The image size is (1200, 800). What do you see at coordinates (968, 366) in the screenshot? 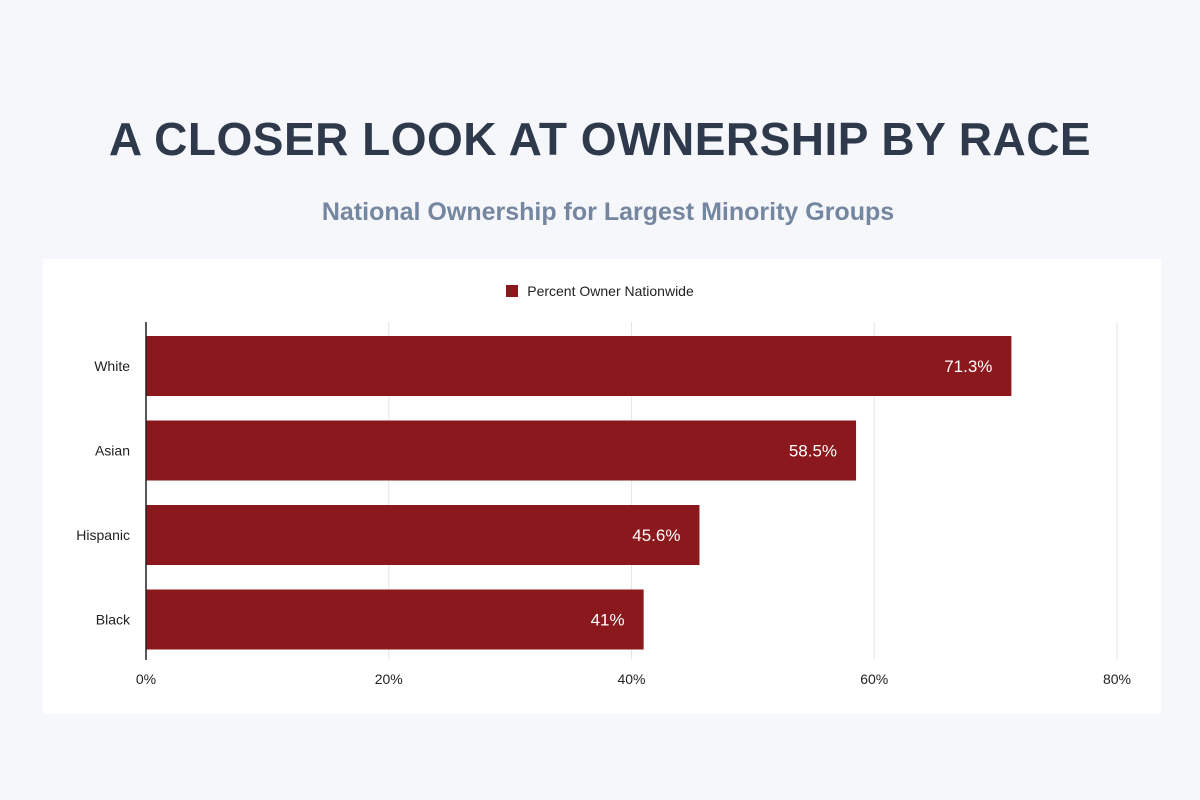
I see `bar-value-label: 71.3%` at bounding box center [968, 366].